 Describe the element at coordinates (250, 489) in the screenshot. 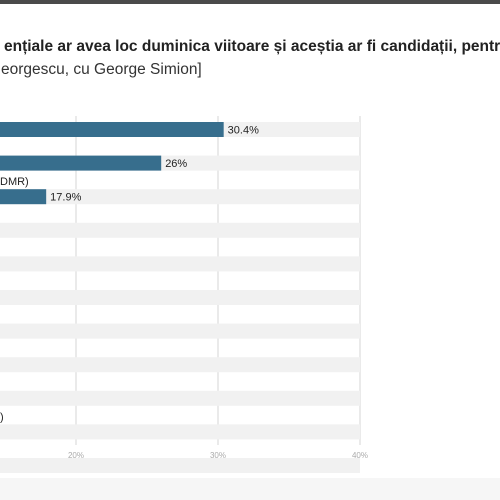

I see `bottom-strip` at that location.